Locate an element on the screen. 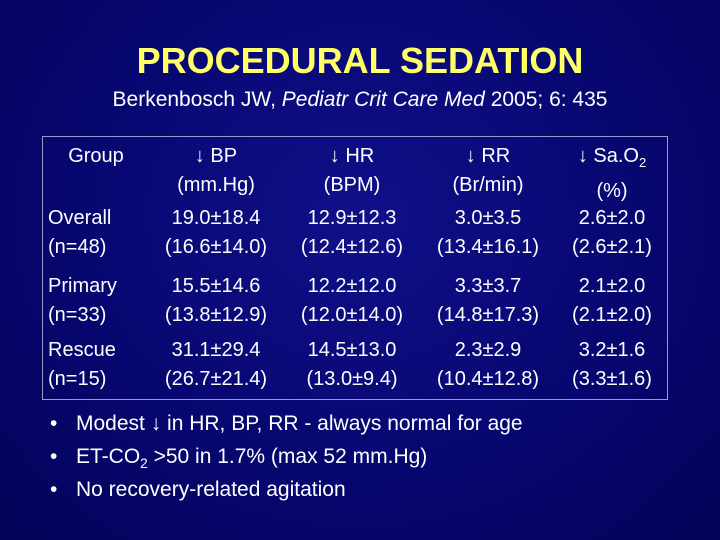  data-cell: 31.1±29.4 (26.7±21.4) is located at coordinates (216, 365).